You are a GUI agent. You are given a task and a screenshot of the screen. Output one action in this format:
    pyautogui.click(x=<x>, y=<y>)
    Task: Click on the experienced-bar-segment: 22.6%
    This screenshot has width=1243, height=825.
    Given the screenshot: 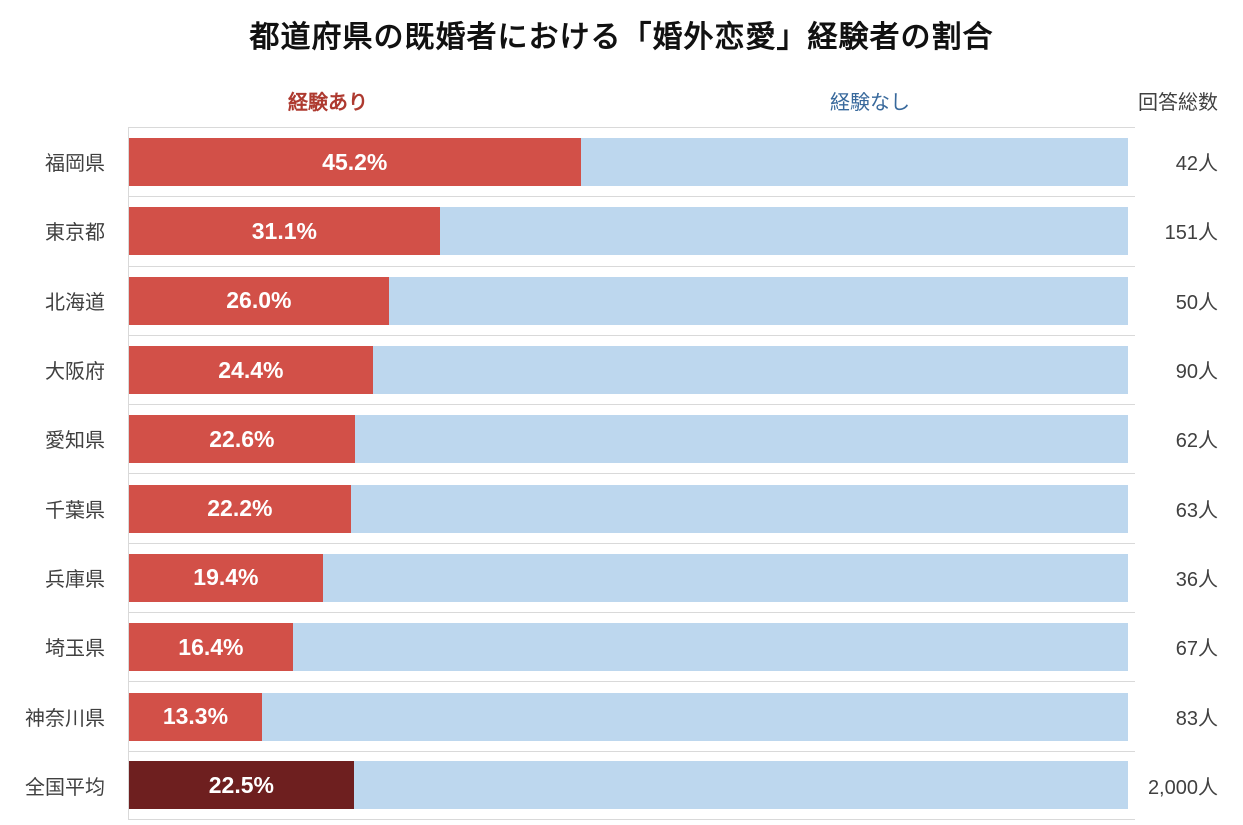 What is the action you would take?
    pyautogui.click(x=242, y=439)
    